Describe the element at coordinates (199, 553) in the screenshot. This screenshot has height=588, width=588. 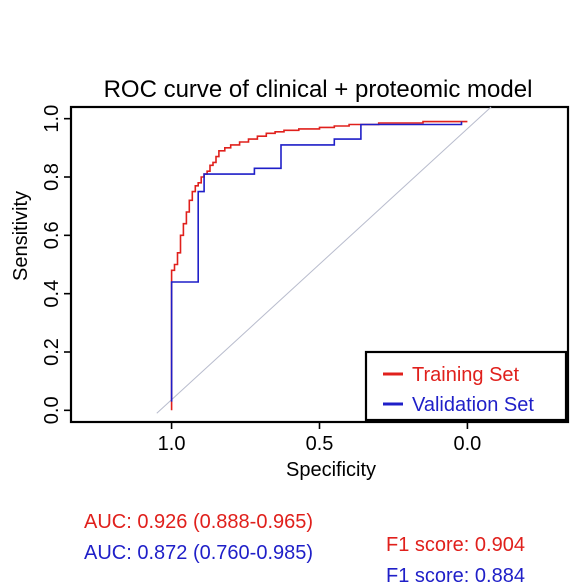
I see `validation-auc-text: AUC: 0.872 (0.760-0.985)` at that location.